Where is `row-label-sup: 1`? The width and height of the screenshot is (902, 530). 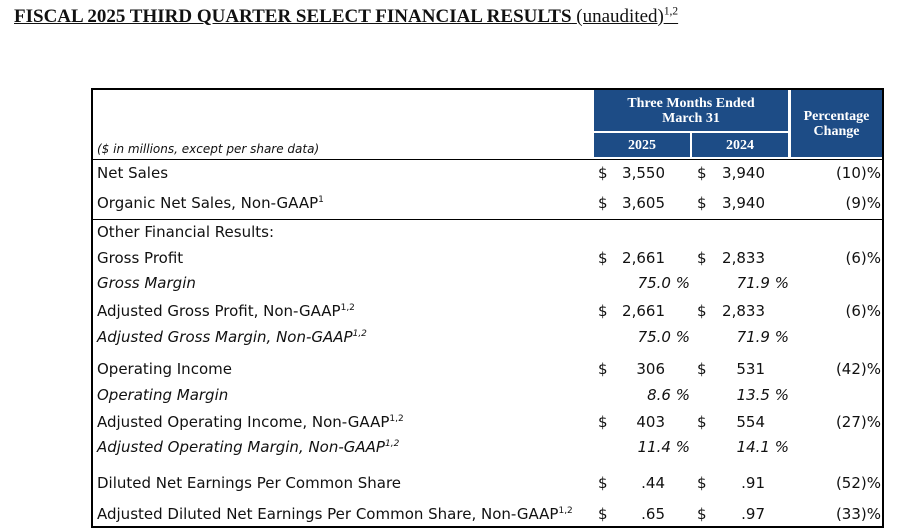
row-label-sup: 1 is located at coordinates (321, 200).